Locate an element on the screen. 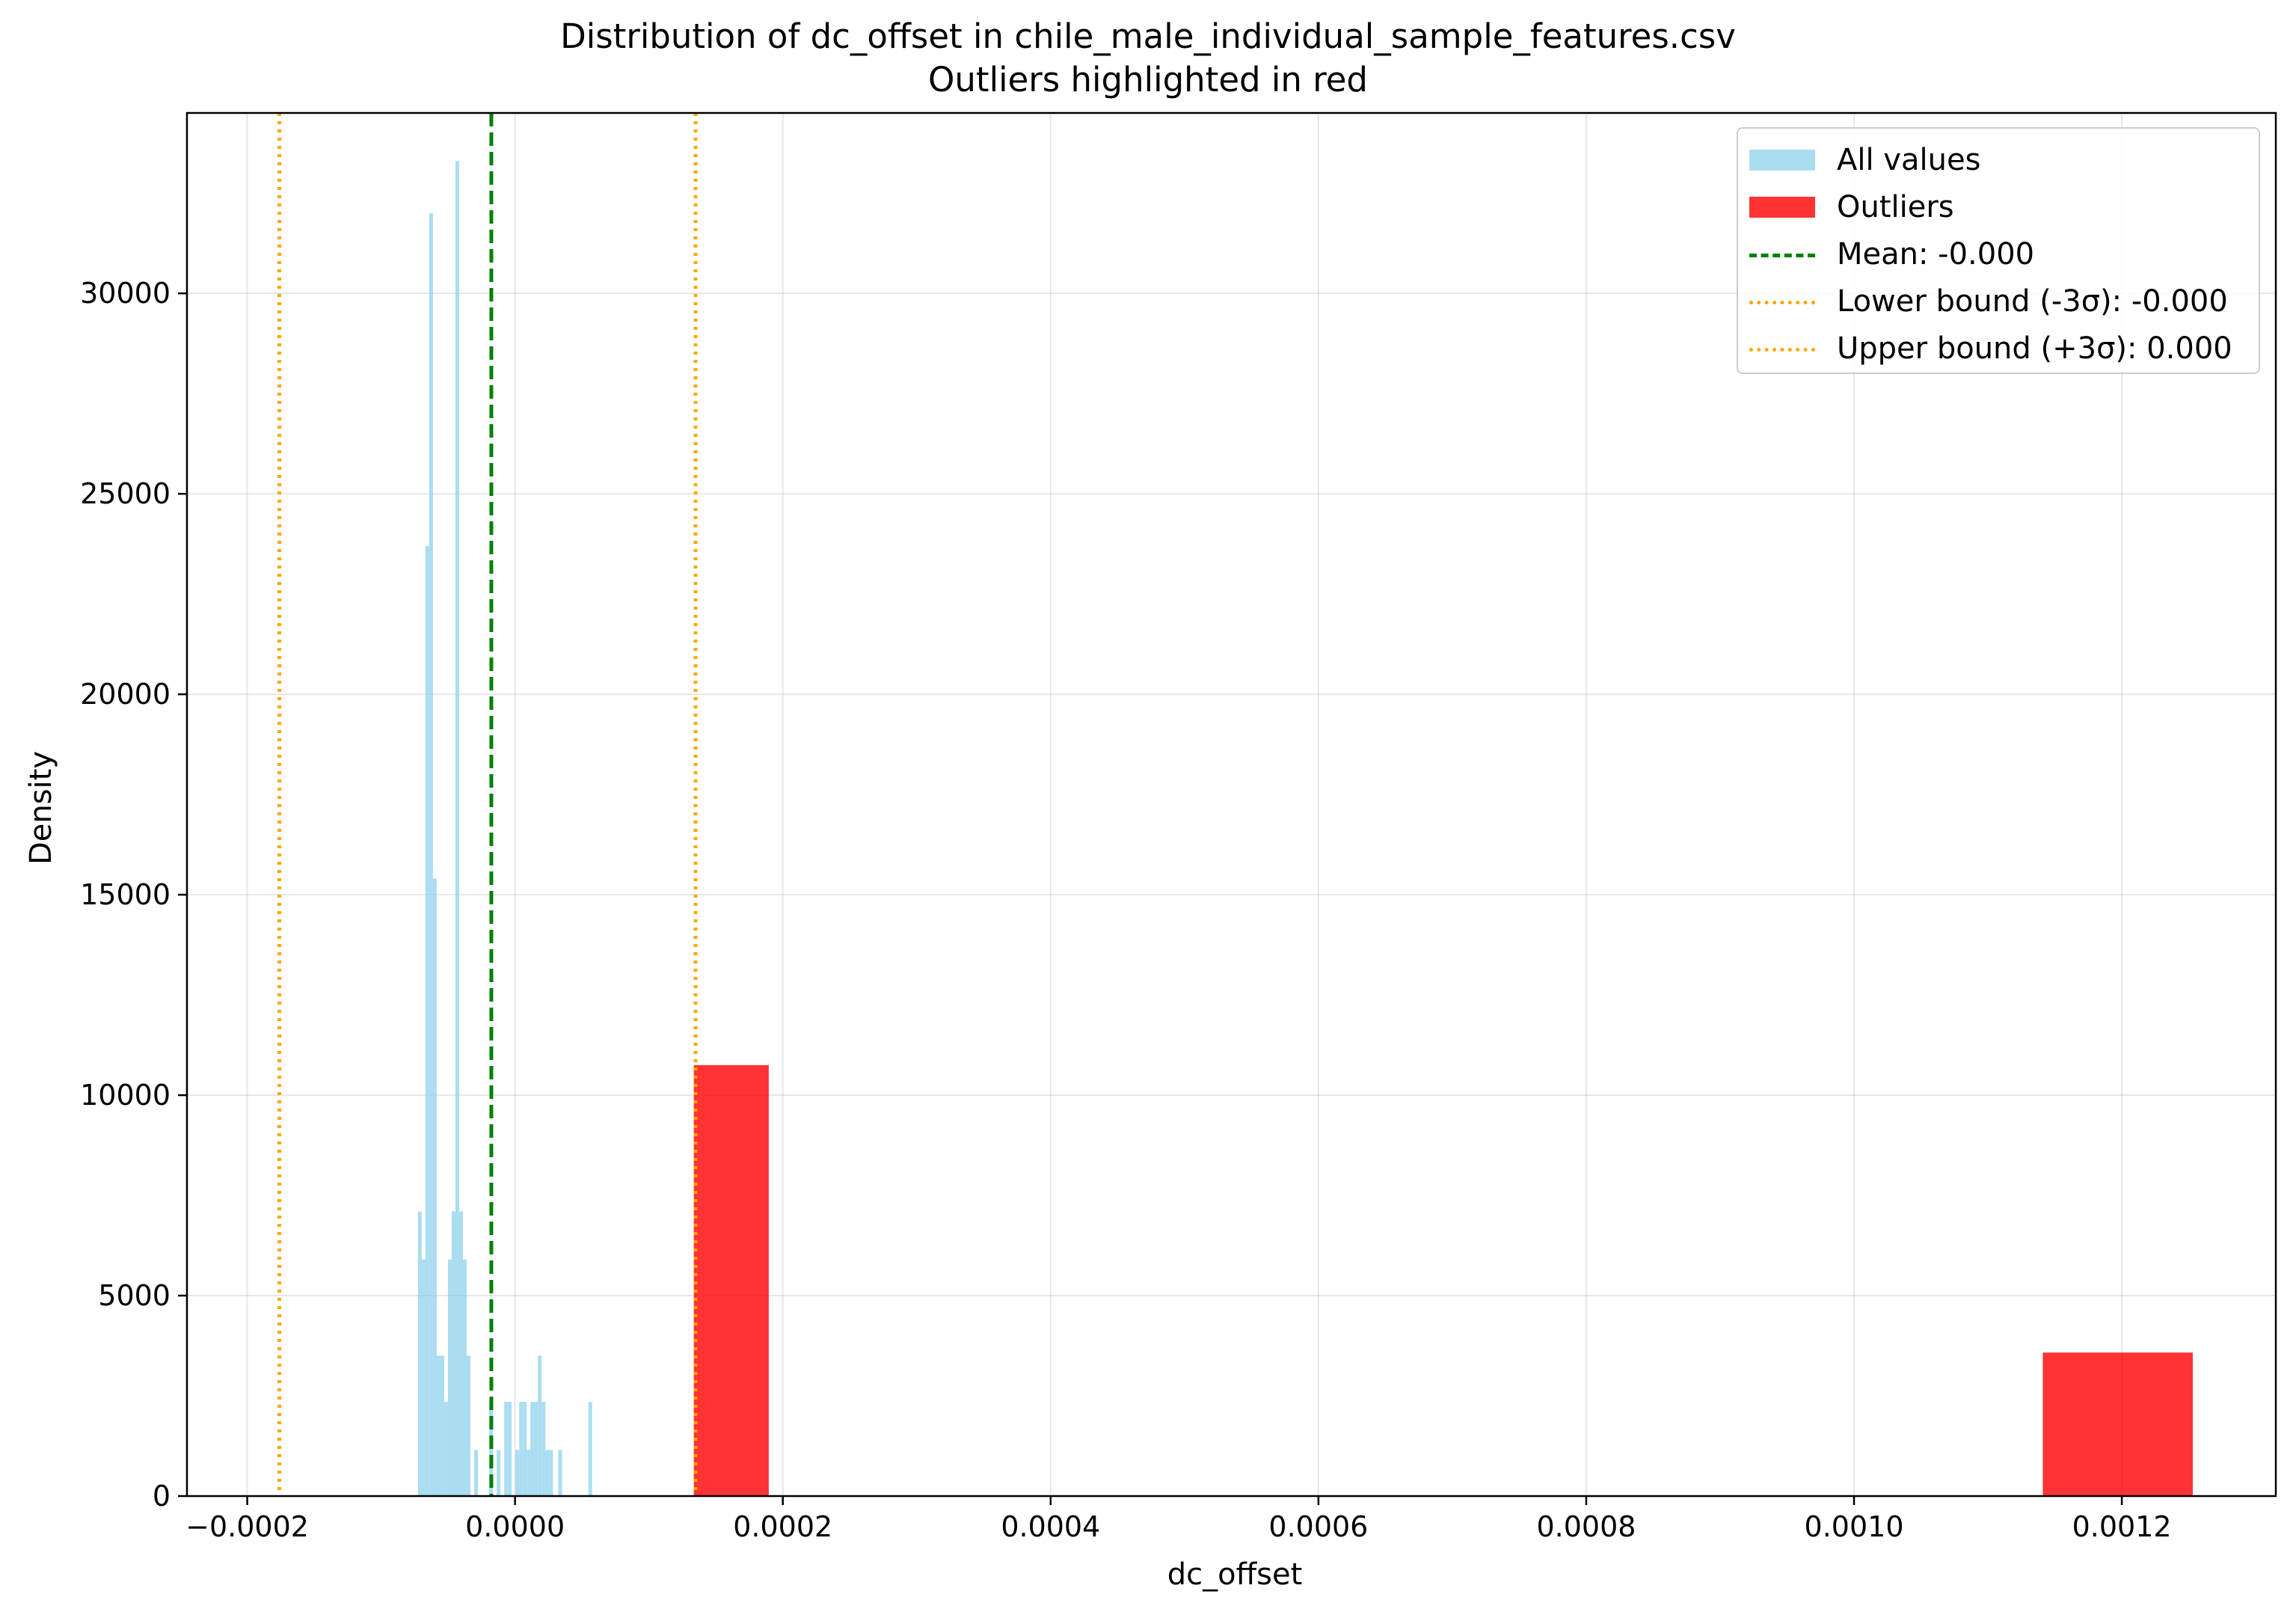 This screenshot has height=1615, width=2296. y-tick-label: 30000 is located at coordinates (125, 293).